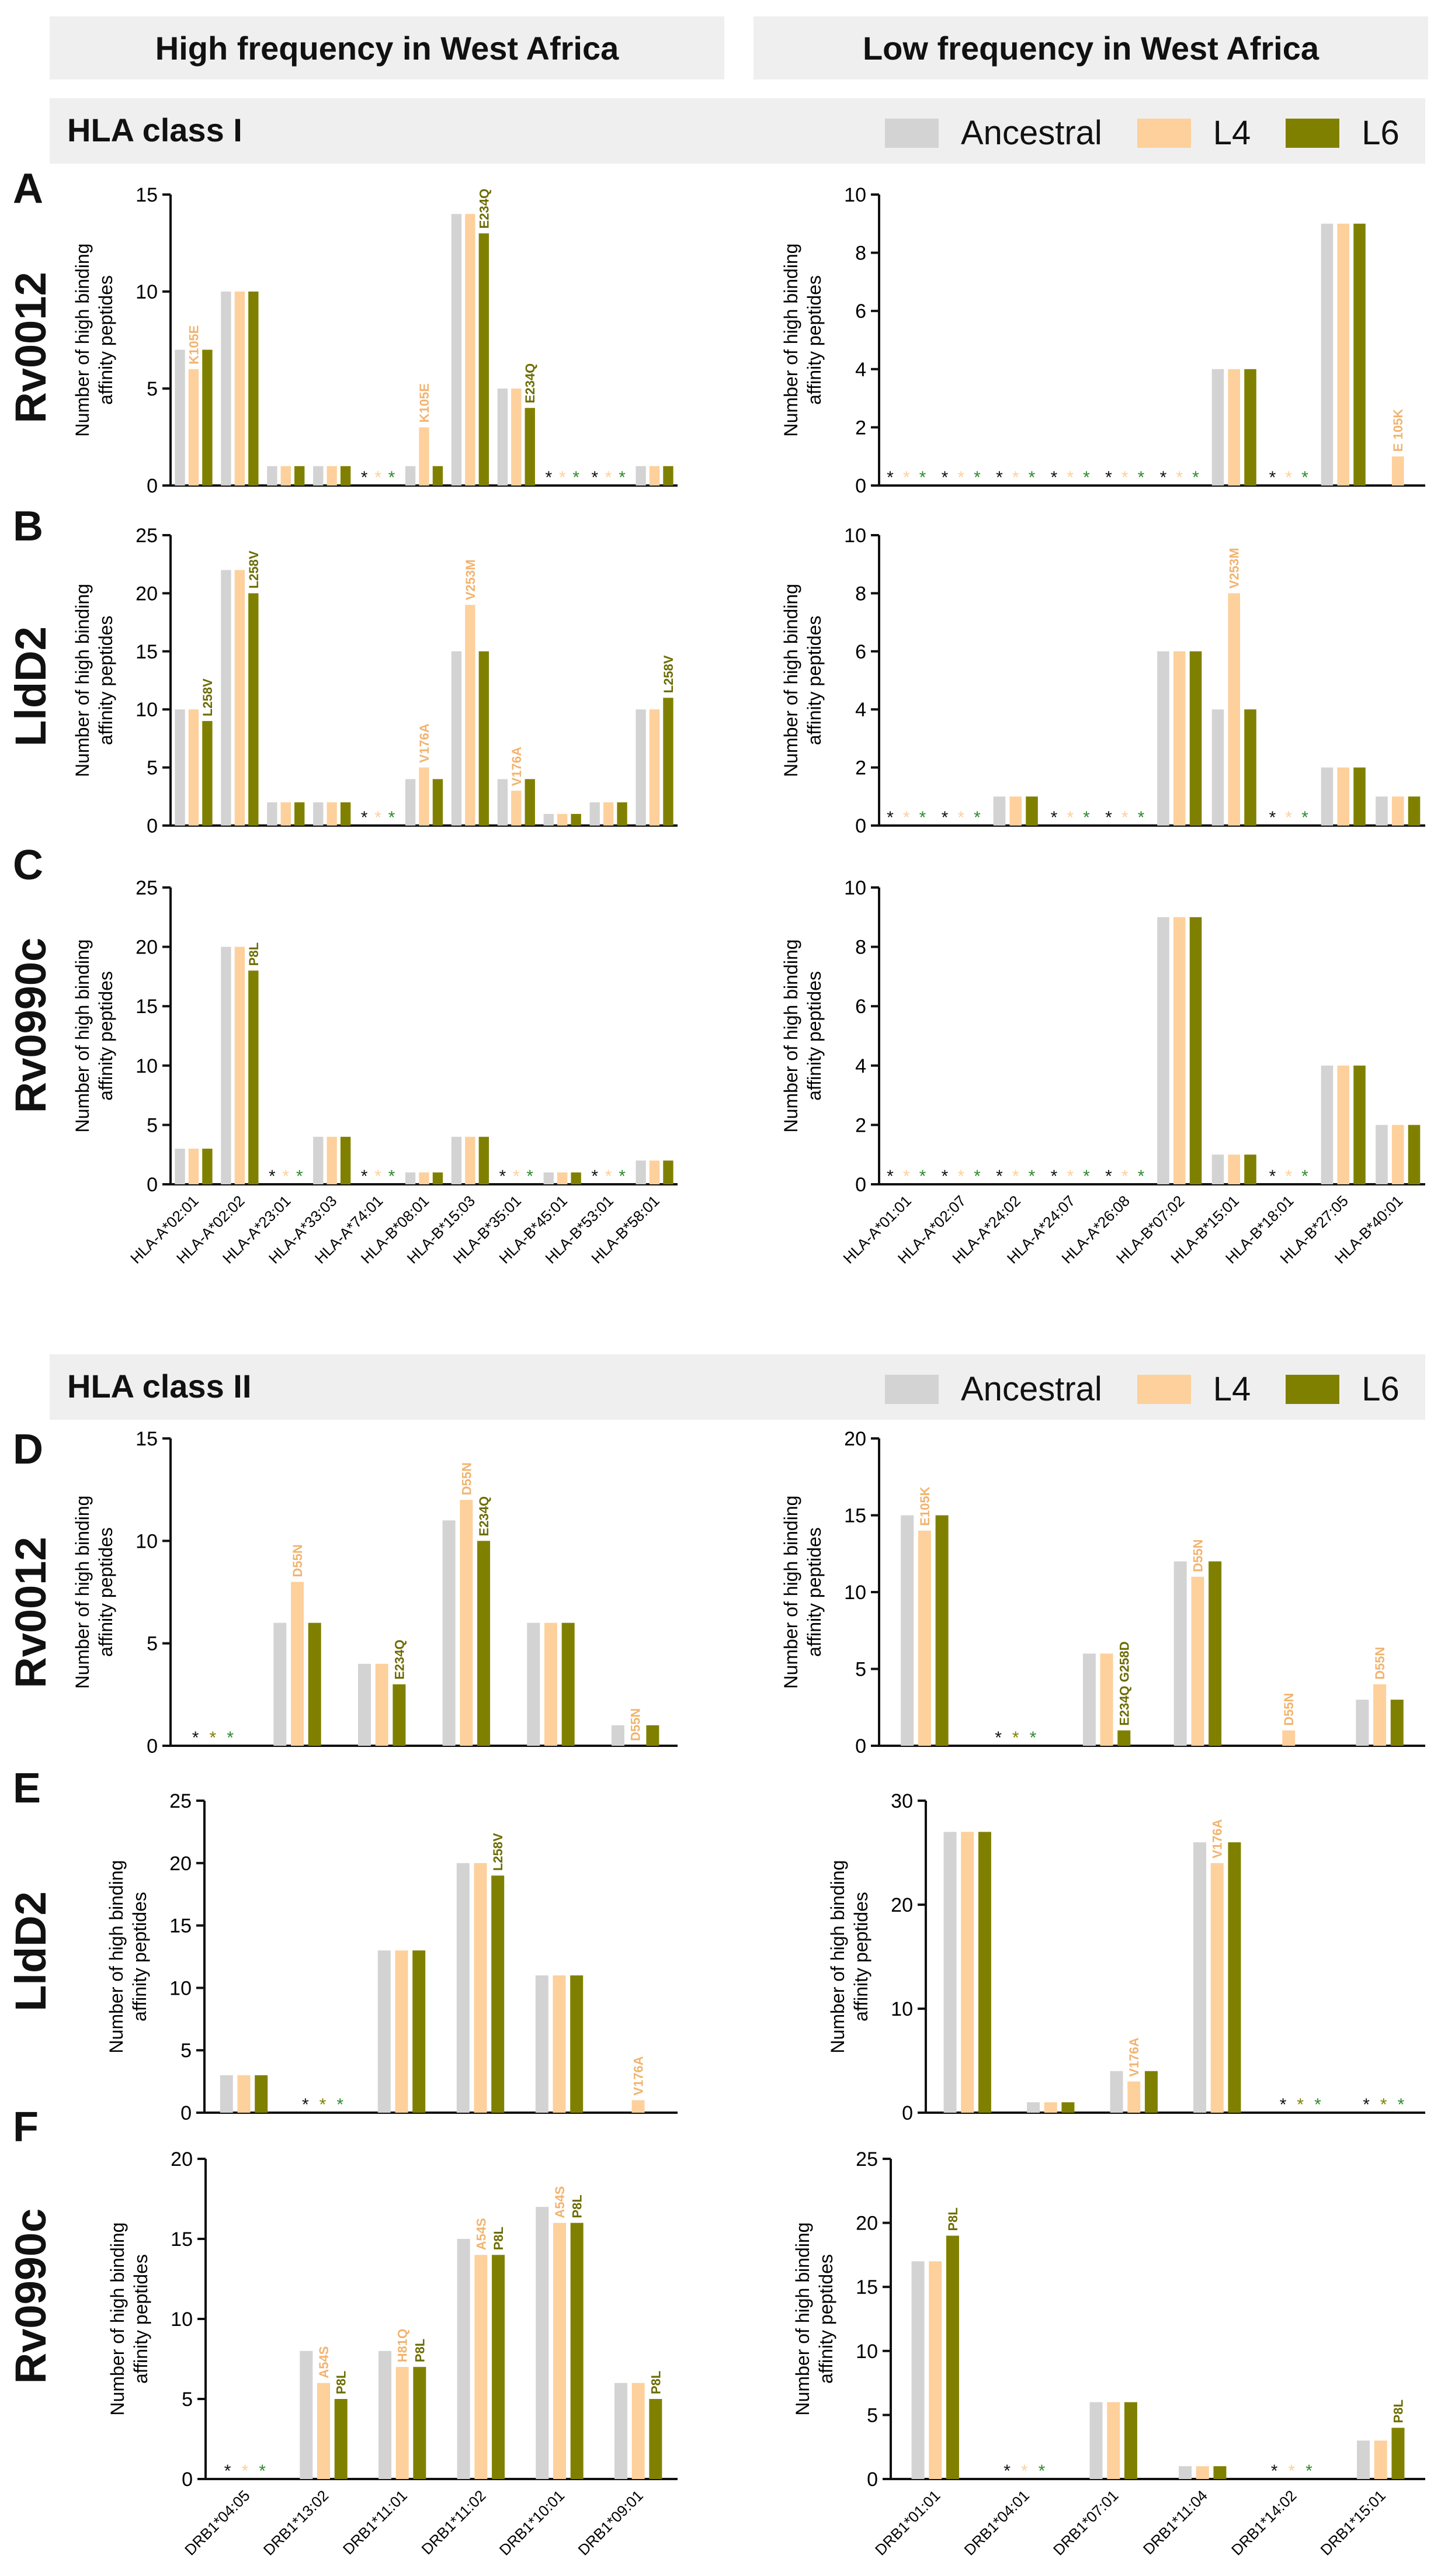  I want to click on x-tick-label: DRB1*15:01, so click(1353, 2522).